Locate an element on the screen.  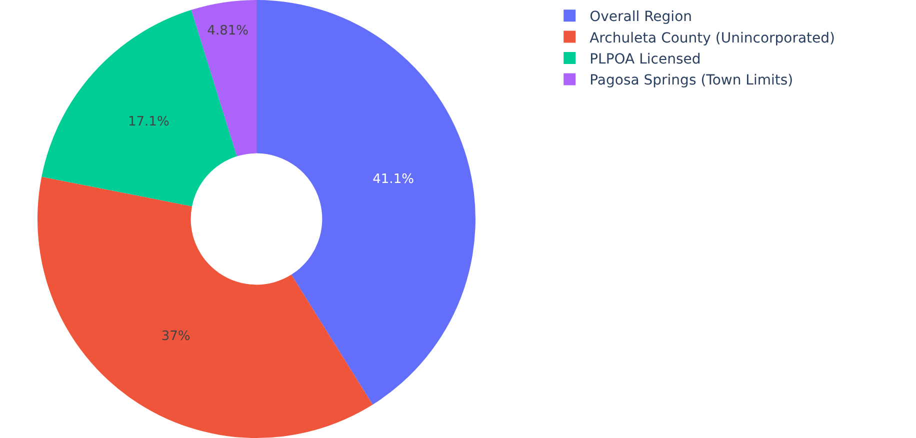
legend-label: Pagosa Springs (Town Limits) is located at coordinates (692, 80).